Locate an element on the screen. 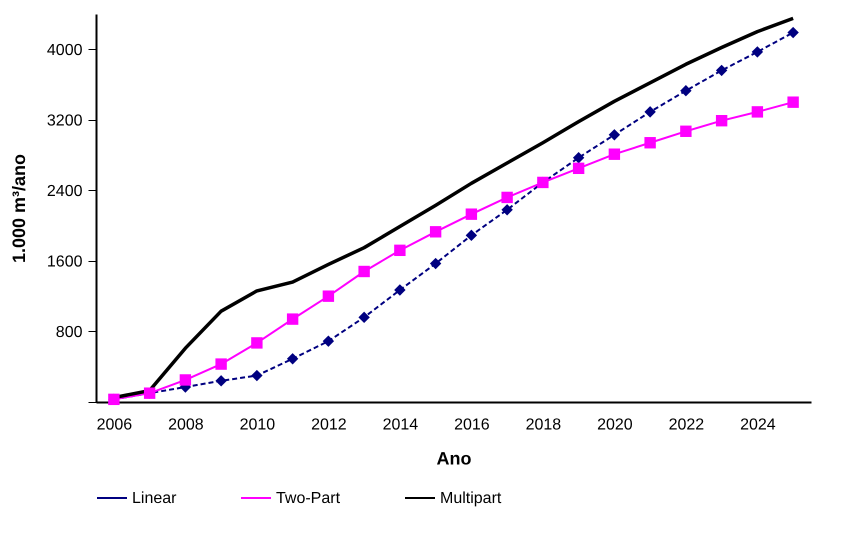  y-tick-label: 2400 is located at coordinates (64, 191).